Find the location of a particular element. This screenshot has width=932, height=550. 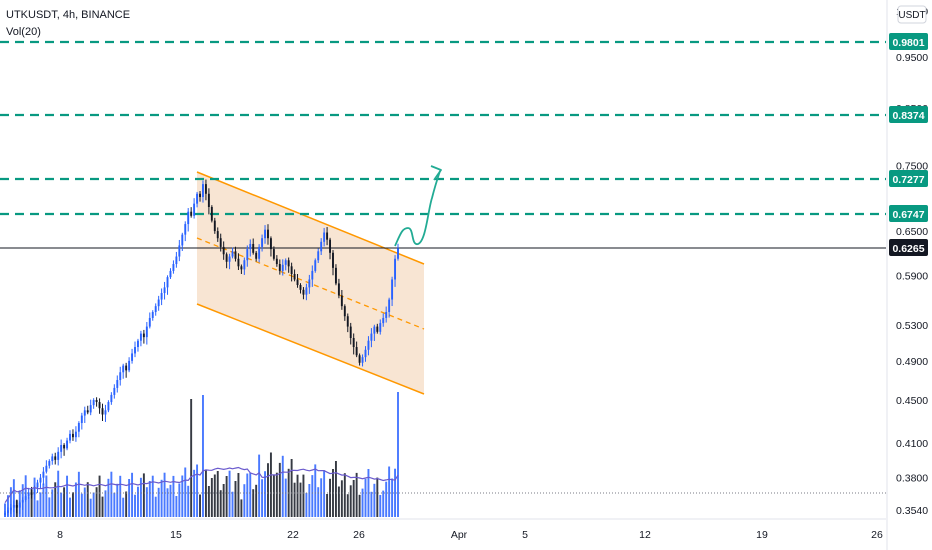

symbol-line: UTKUSDT, 4h, BINANCE is located at coordinates (68, 15).